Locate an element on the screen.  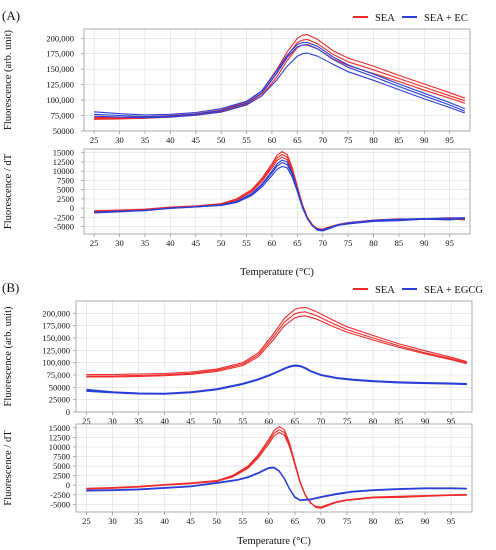
legend-label: SEA + EGCG is located at coordinates (453, 290).